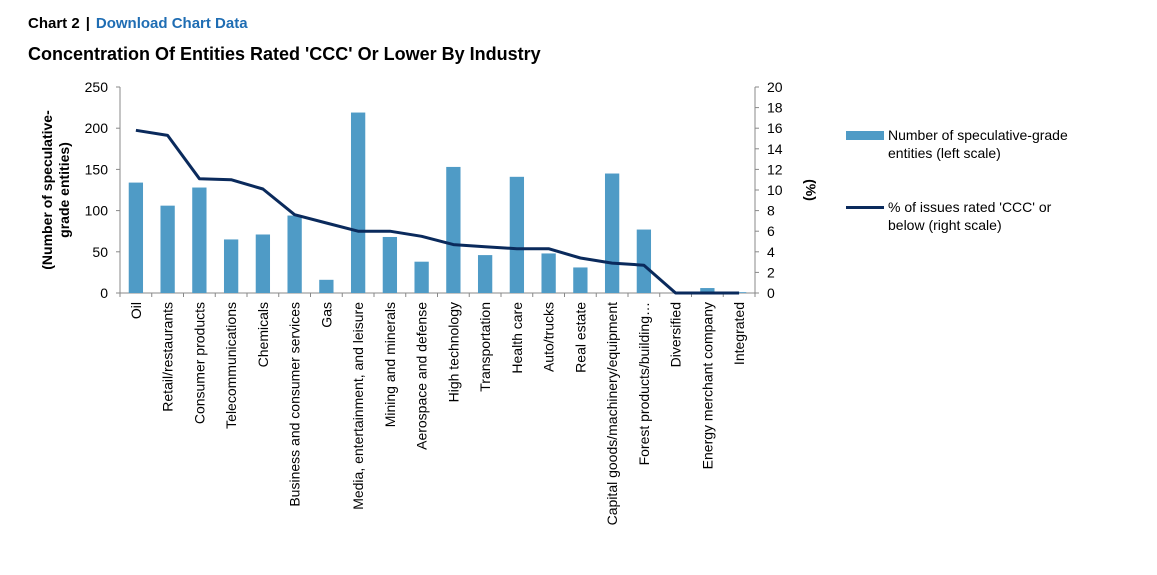  Describe the element at coordinates (295, 404) in the screenshot. I see `x-tick-label: Business and consumer services` at that location.